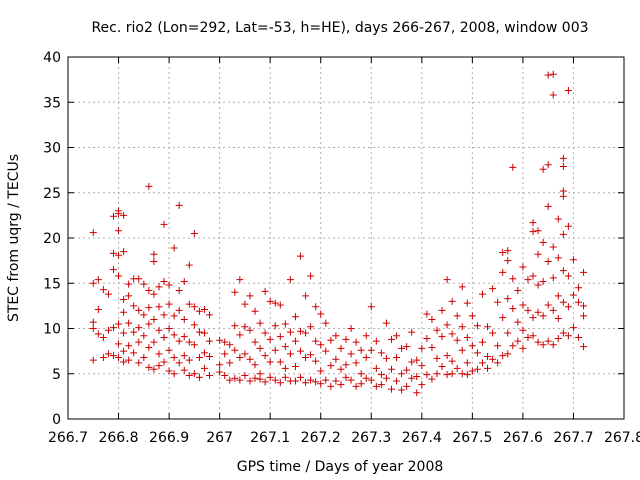  I want to click on y-tick-labels: 0 5 10 15 20 25 30 35 40, so click(52, 239).